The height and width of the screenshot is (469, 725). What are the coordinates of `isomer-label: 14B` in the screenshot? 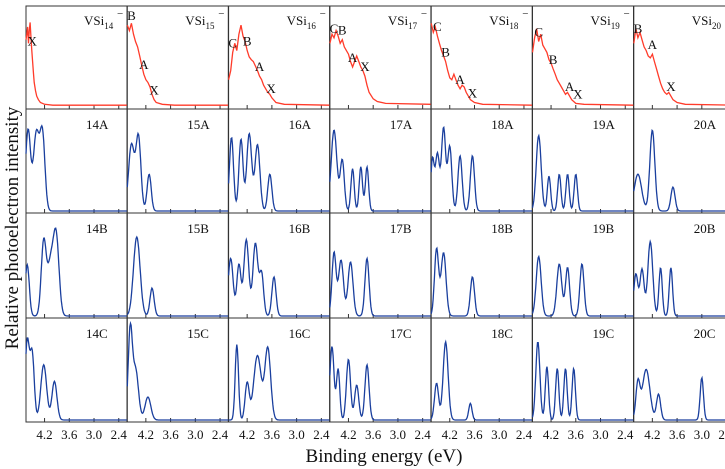 It's located at (97, 228).